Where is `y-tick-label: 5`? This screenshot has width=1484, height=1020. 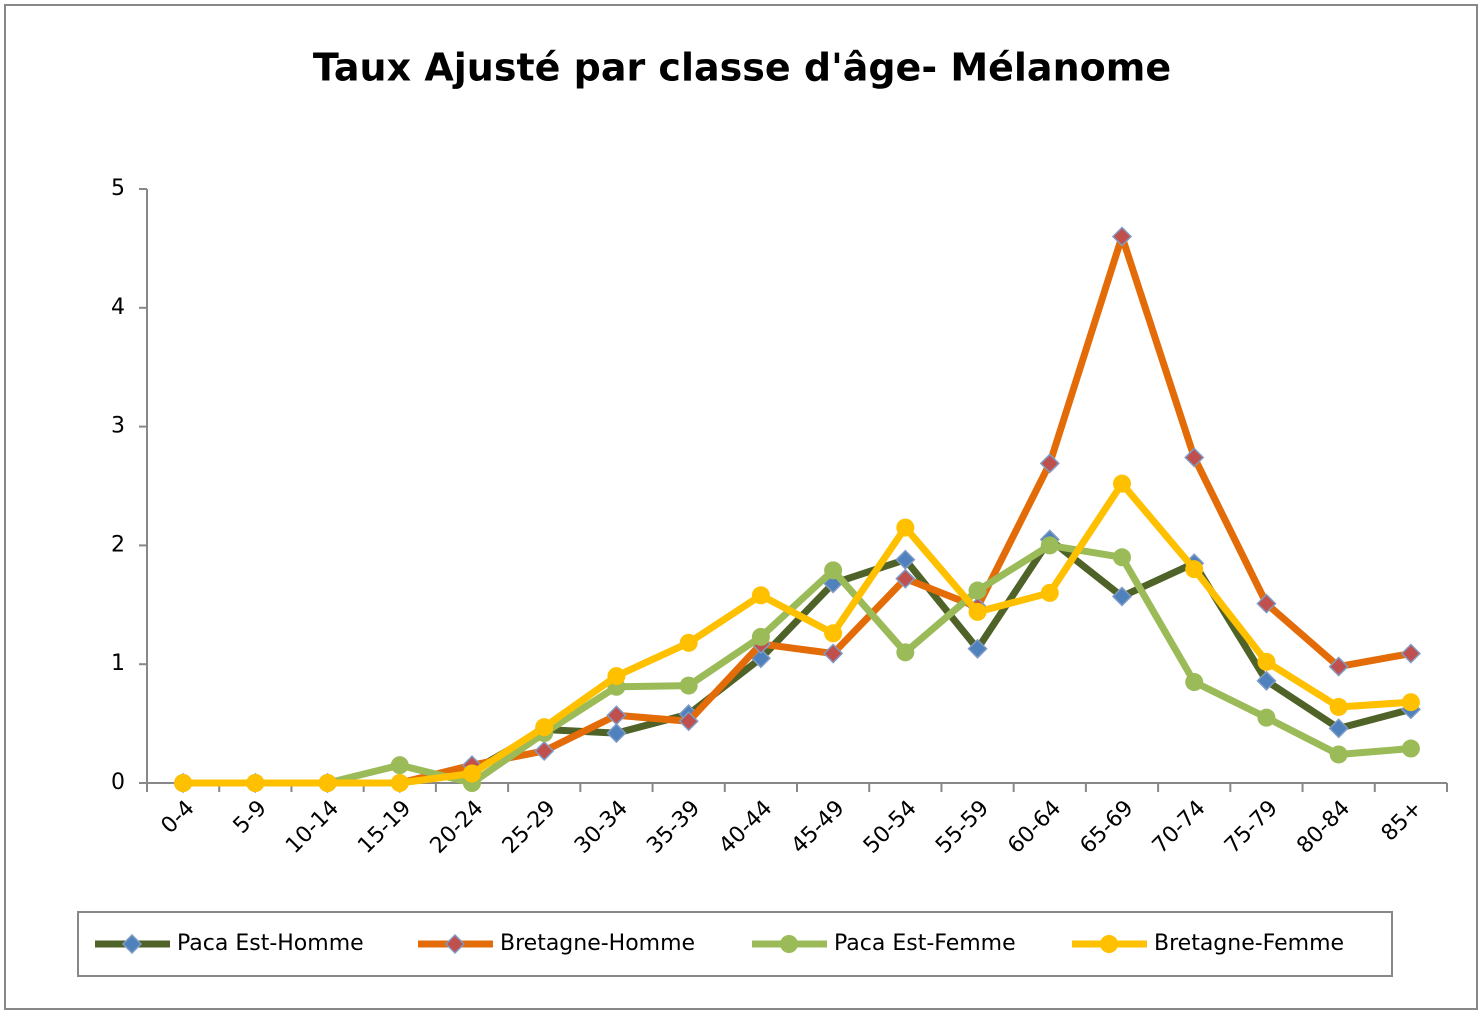
y-tick-label: 5 is located at coordinates (118, 188).